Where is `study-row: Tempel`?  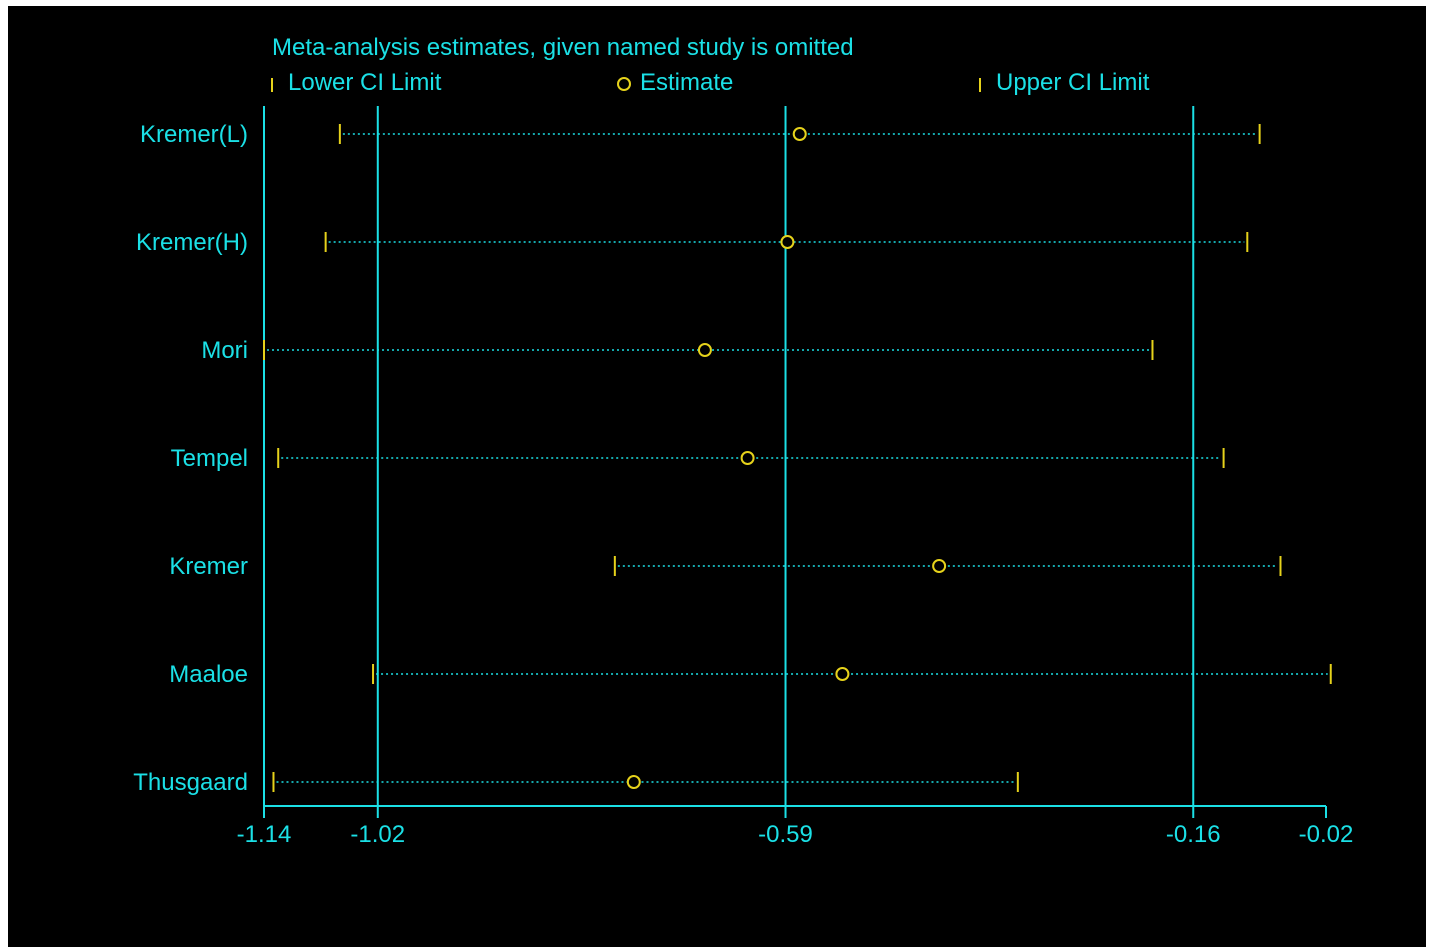
study-row: Tempel is located at coordinates (698, 458).